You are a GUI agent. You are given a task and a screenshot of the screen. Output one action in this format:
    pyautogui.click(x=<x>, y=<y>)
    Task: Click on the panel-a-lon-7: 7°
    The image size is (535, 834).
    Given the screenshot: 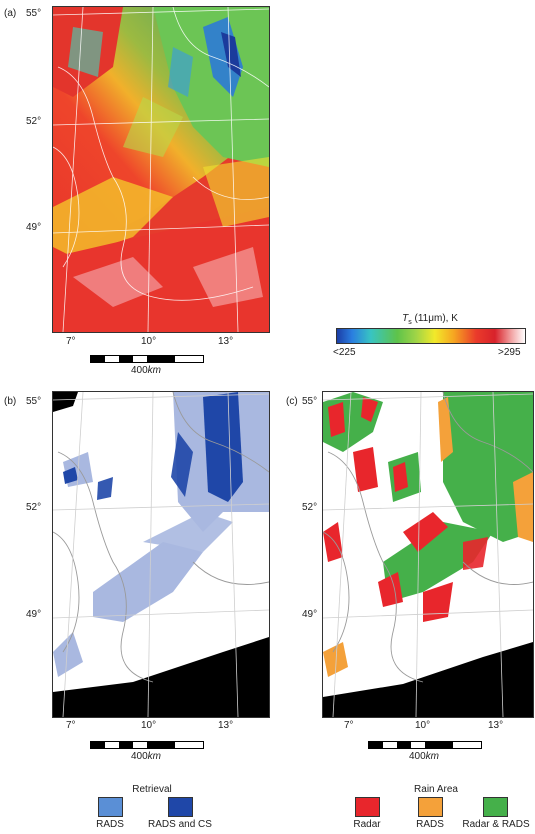 What is the action you would take?
    pyautogui.click(x=71, y=341)
    